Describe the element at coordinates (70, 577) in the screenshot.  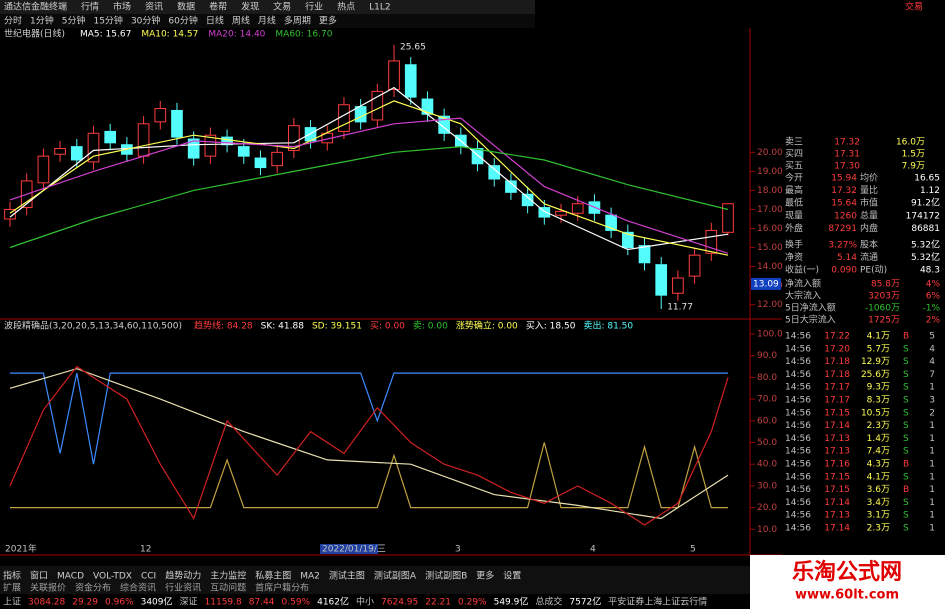
I see `indicator-tab: MACD` at that location.